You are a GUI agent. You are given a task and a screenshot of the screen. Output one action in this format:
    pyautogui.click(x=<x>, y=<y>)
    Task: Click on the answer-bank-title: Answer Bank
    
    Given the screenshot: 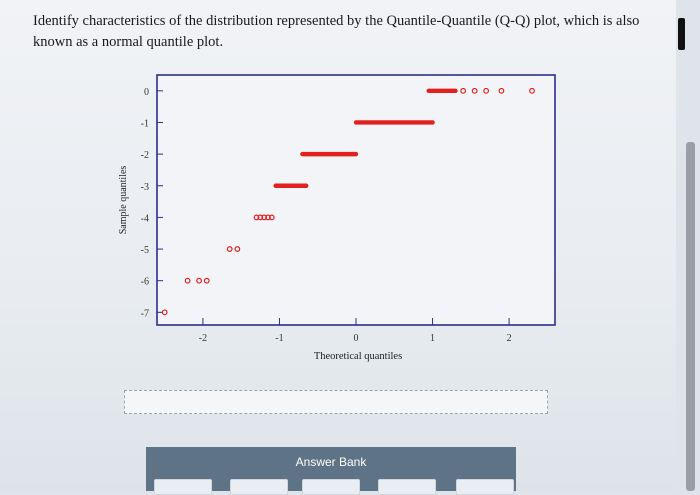 What is the action you would take?
    pyautogui.click(x=331, y=462)
    